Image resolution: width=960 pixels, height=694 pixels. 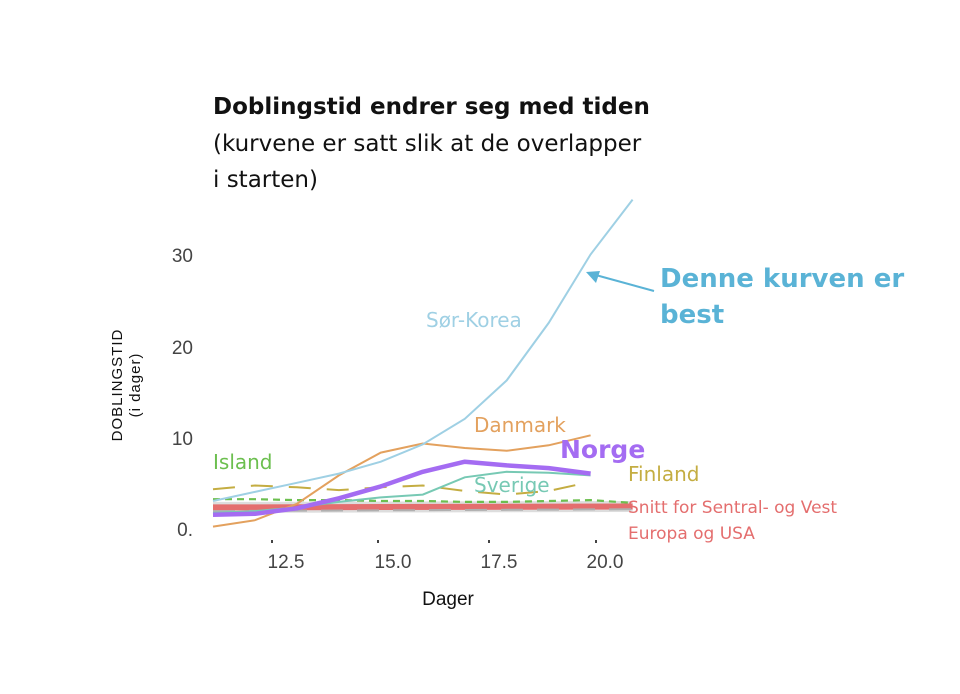 What do you see at coordinates (663, 474) in the screenshot?
I see `series-label-finland: Finland` at bounding box center [663, 474].